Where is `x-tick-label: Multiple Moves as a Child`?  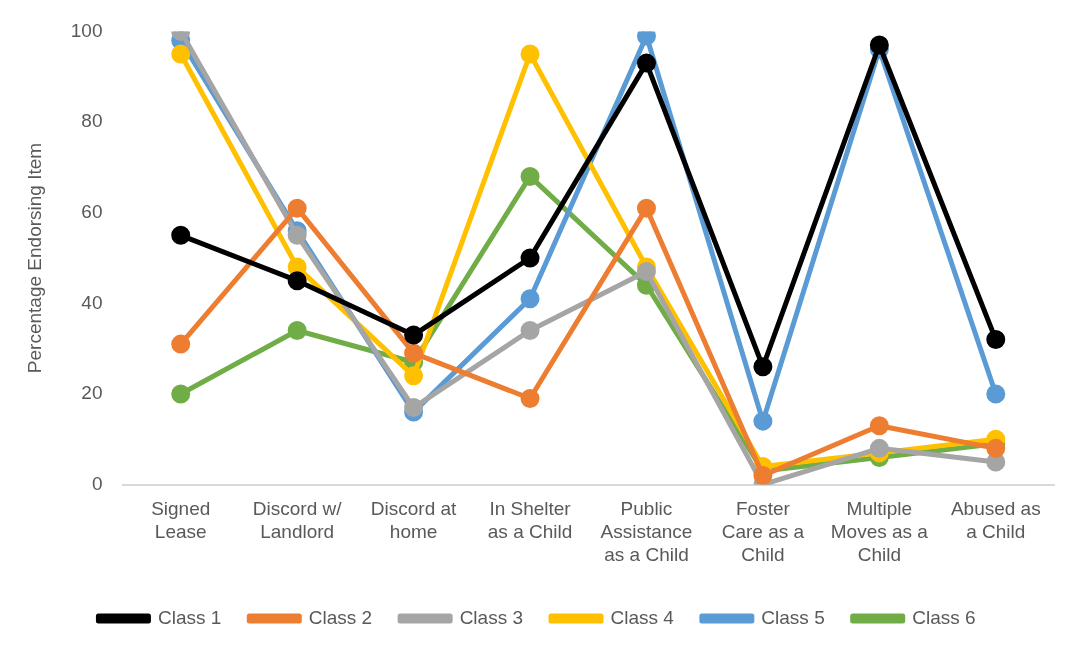
x-tick-label: Multiple Moves as a Child is located at coordinates (879, 531).